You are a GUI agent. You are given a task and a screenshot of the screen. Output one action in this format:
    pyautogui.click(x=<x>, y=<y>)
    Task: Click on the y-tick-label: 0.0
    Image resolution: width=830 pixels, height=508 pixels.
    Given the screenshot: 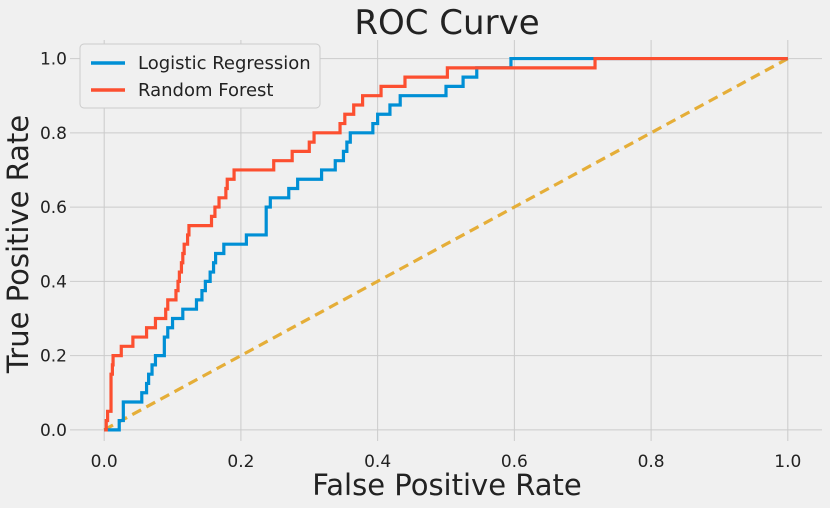 What is the action you would take?
    pyautogui.click(x=53, y=431)
    